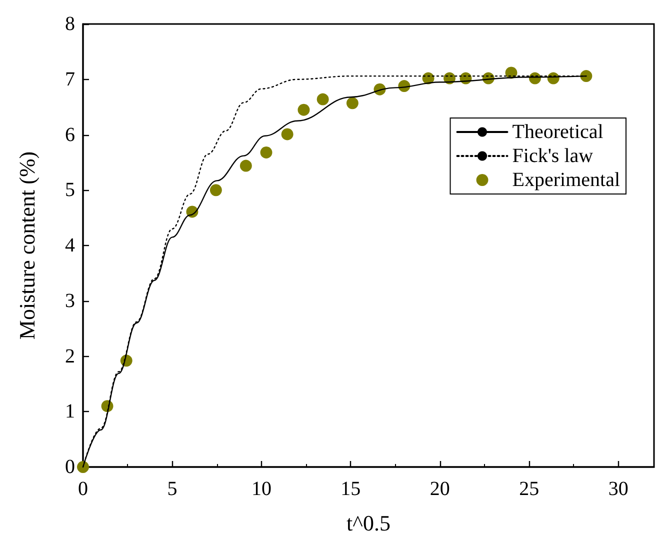 The height and width of the screenshot is (550, 664). I want to click on x-tick-label: 25, so click(529, 489).